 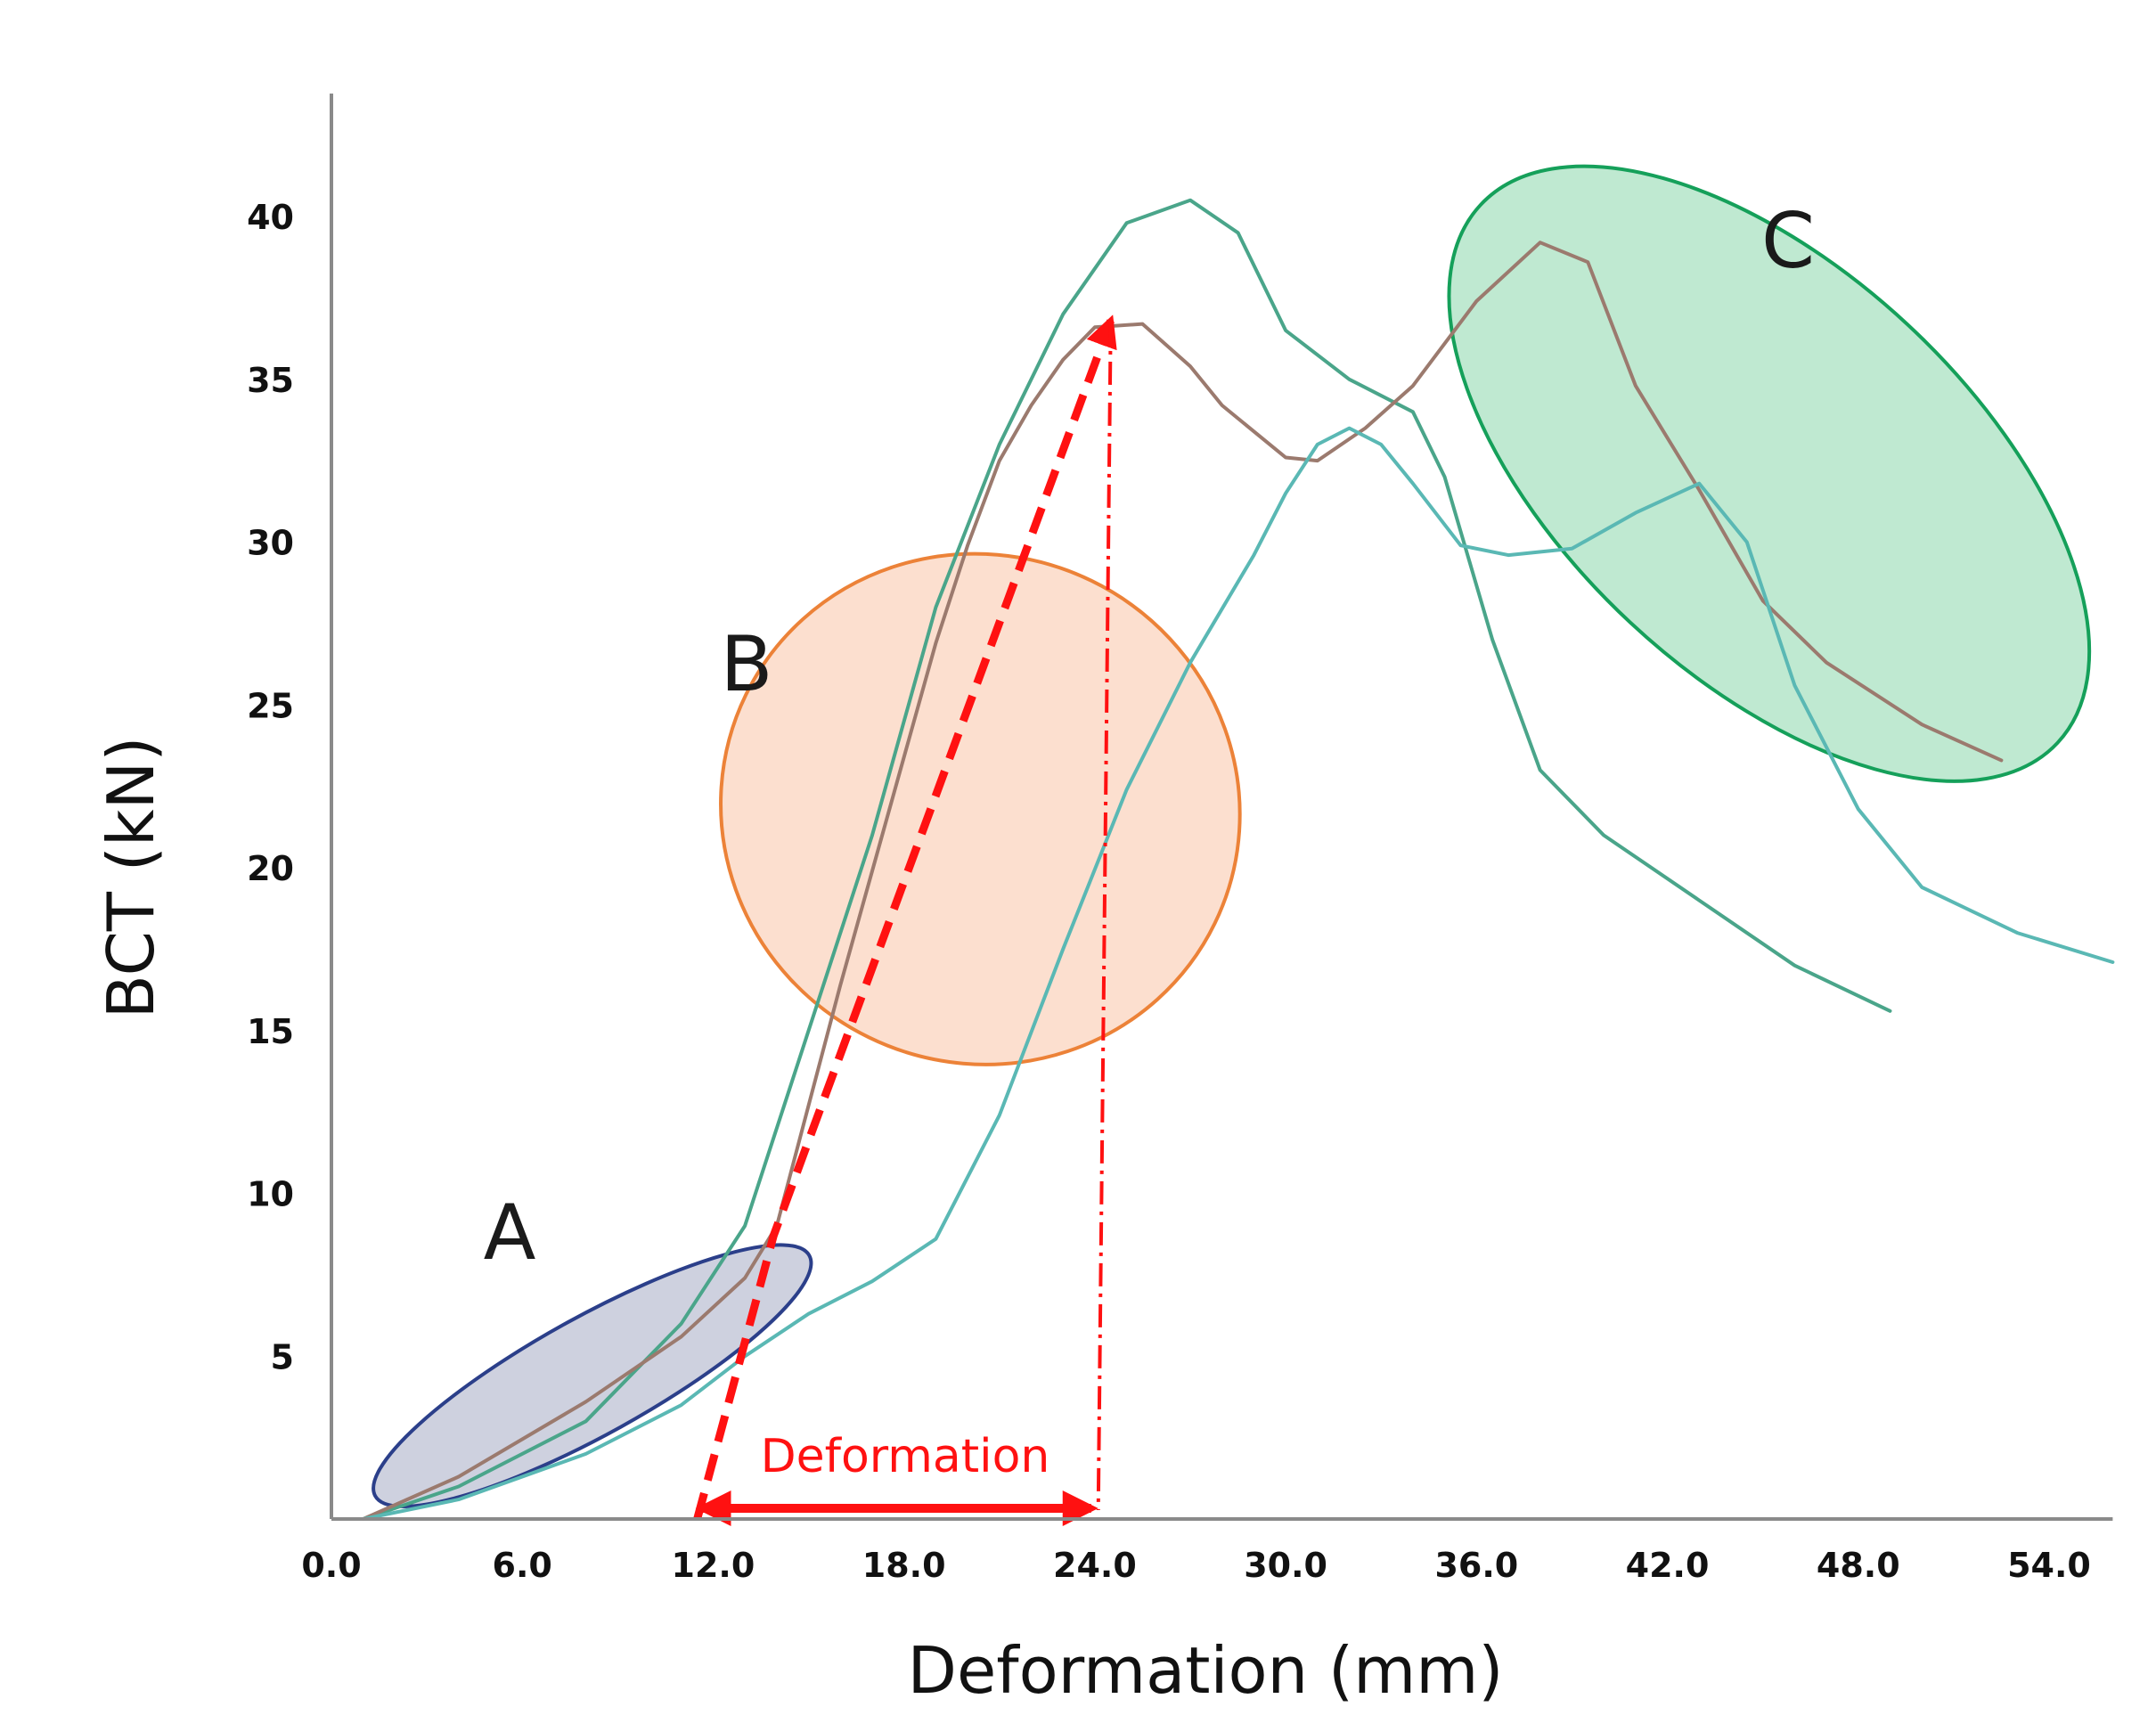 What do you see at coordinates (713, 1565) in the screenshot?
I see `x-tick-label: 12.0` at bounding box center [713, 1565].